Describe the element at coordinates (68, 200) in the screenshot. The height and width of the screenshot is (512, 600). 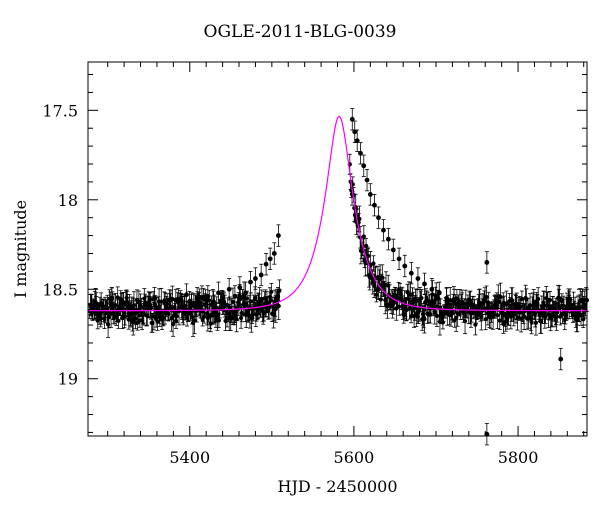
I see `y-tick-label: 18` at that location.